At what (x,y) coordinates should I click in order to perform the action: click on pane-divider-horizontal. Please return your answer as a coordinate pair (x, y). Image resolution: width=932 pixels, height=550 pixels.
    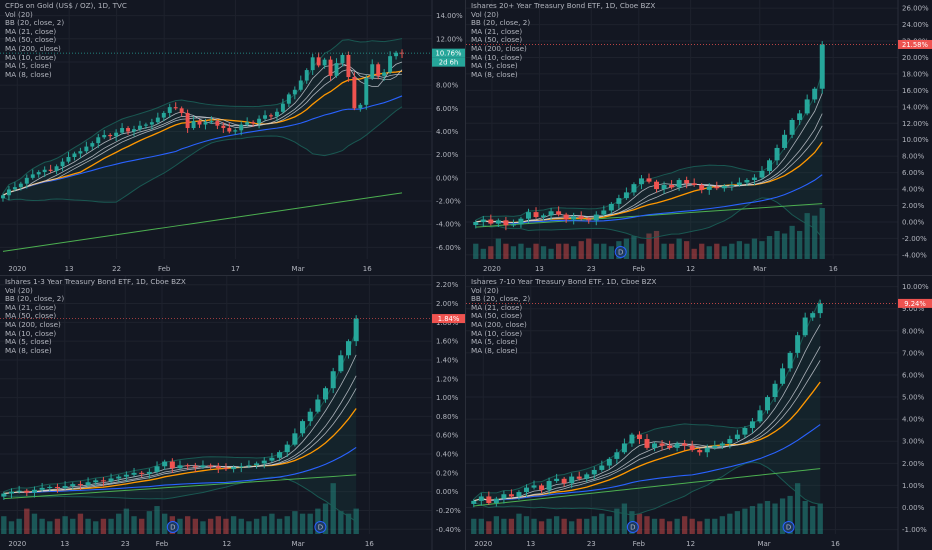
    Looking at the image, I should click on (466, 275).